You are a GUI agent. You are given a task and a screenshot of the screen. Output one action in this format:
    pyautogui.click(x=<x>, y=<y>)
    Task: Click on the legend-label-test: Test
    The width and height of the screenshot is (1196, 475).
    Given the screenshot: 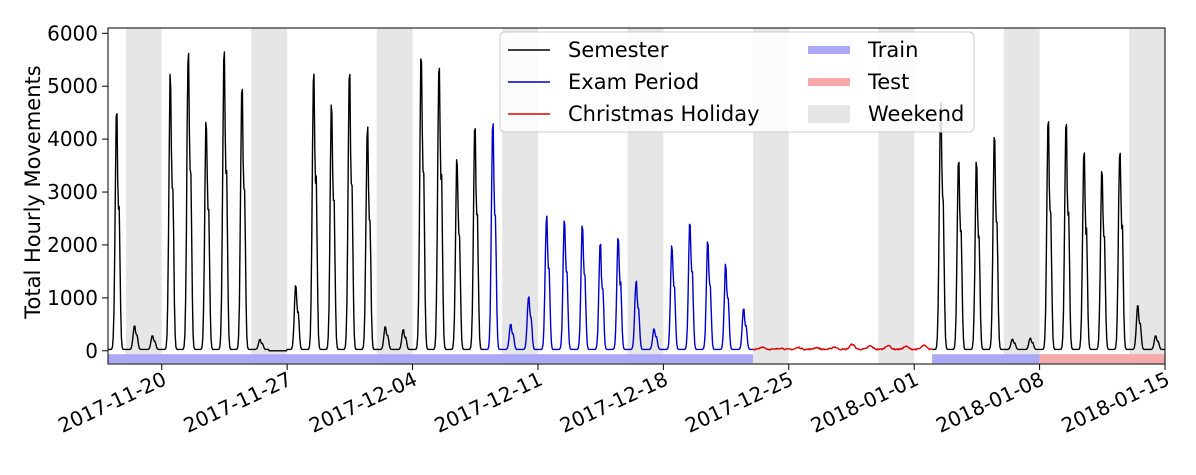 What is the action you would take?
    pyautogui.click(x=888, y=82)
    